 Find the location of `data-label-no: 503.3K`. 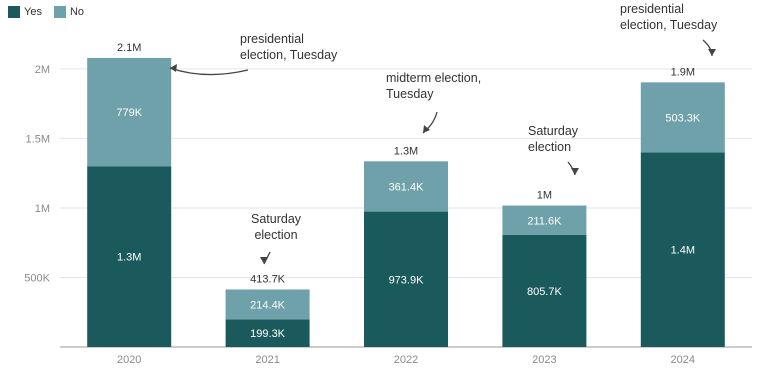

data-label-no: 503.3K is located at coordinates (683, 118).